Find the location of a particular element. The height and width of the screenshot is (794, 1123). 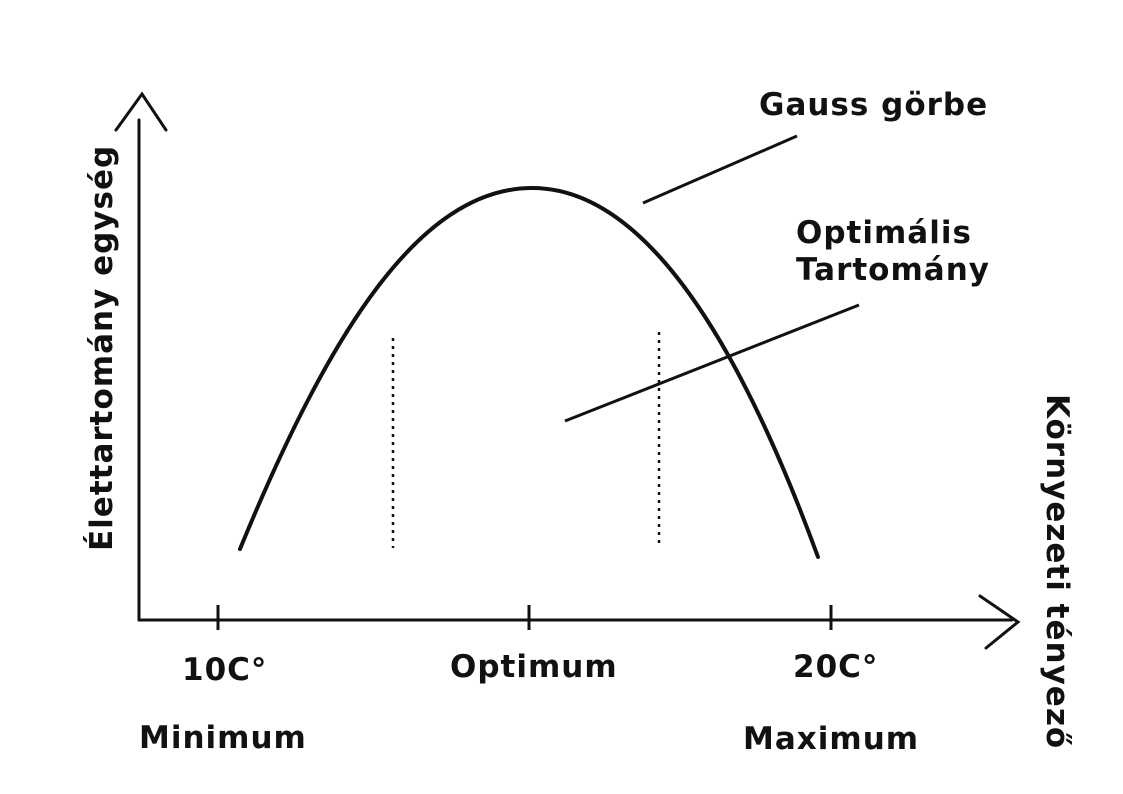

x-axis-title: Környezeti tényező is located at coordinates (1057, 571).